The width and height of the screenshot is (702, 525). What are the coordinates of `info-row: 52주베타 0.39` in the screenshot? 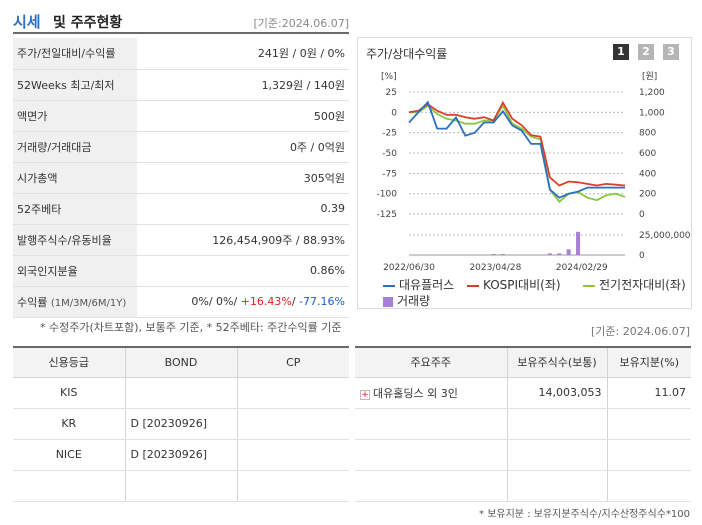 It's located at (181, 209).